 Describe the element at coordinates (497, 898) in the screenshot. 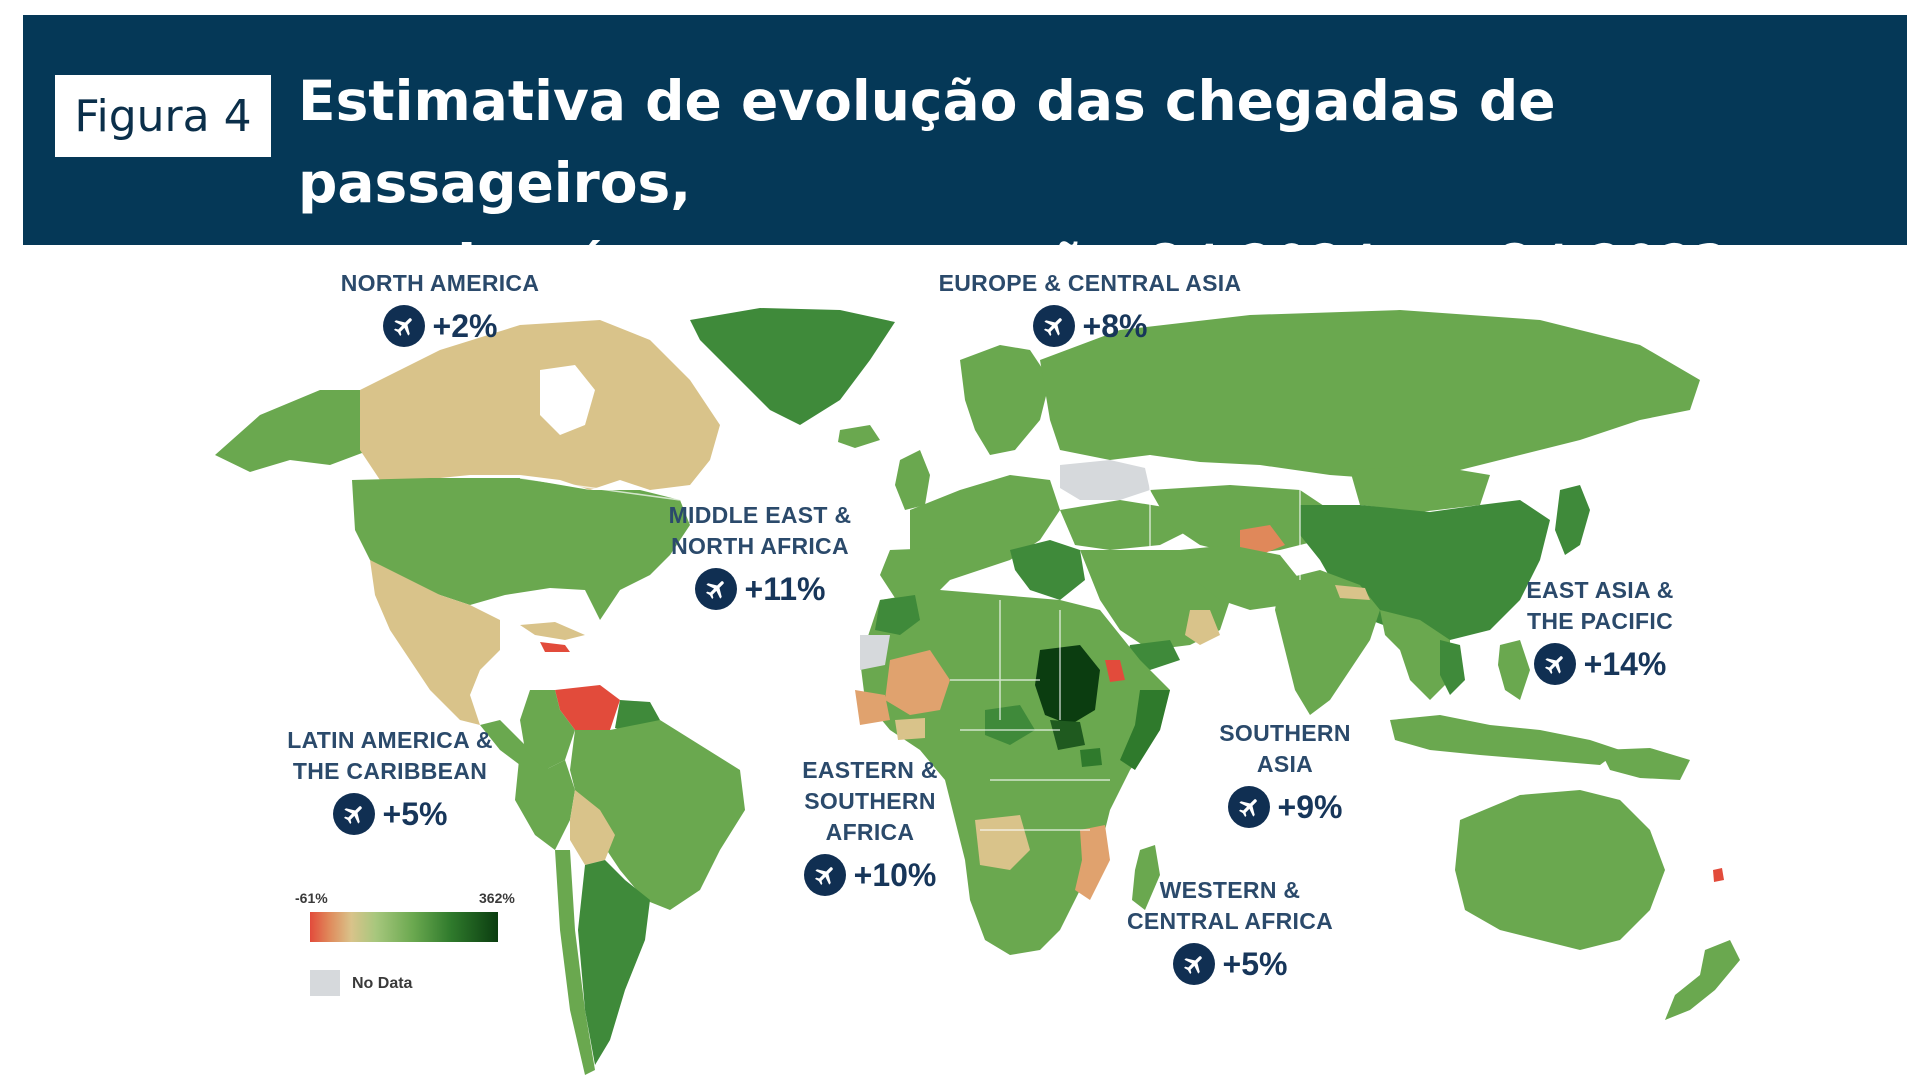

I see `legend-max-label: 362%` at that location.